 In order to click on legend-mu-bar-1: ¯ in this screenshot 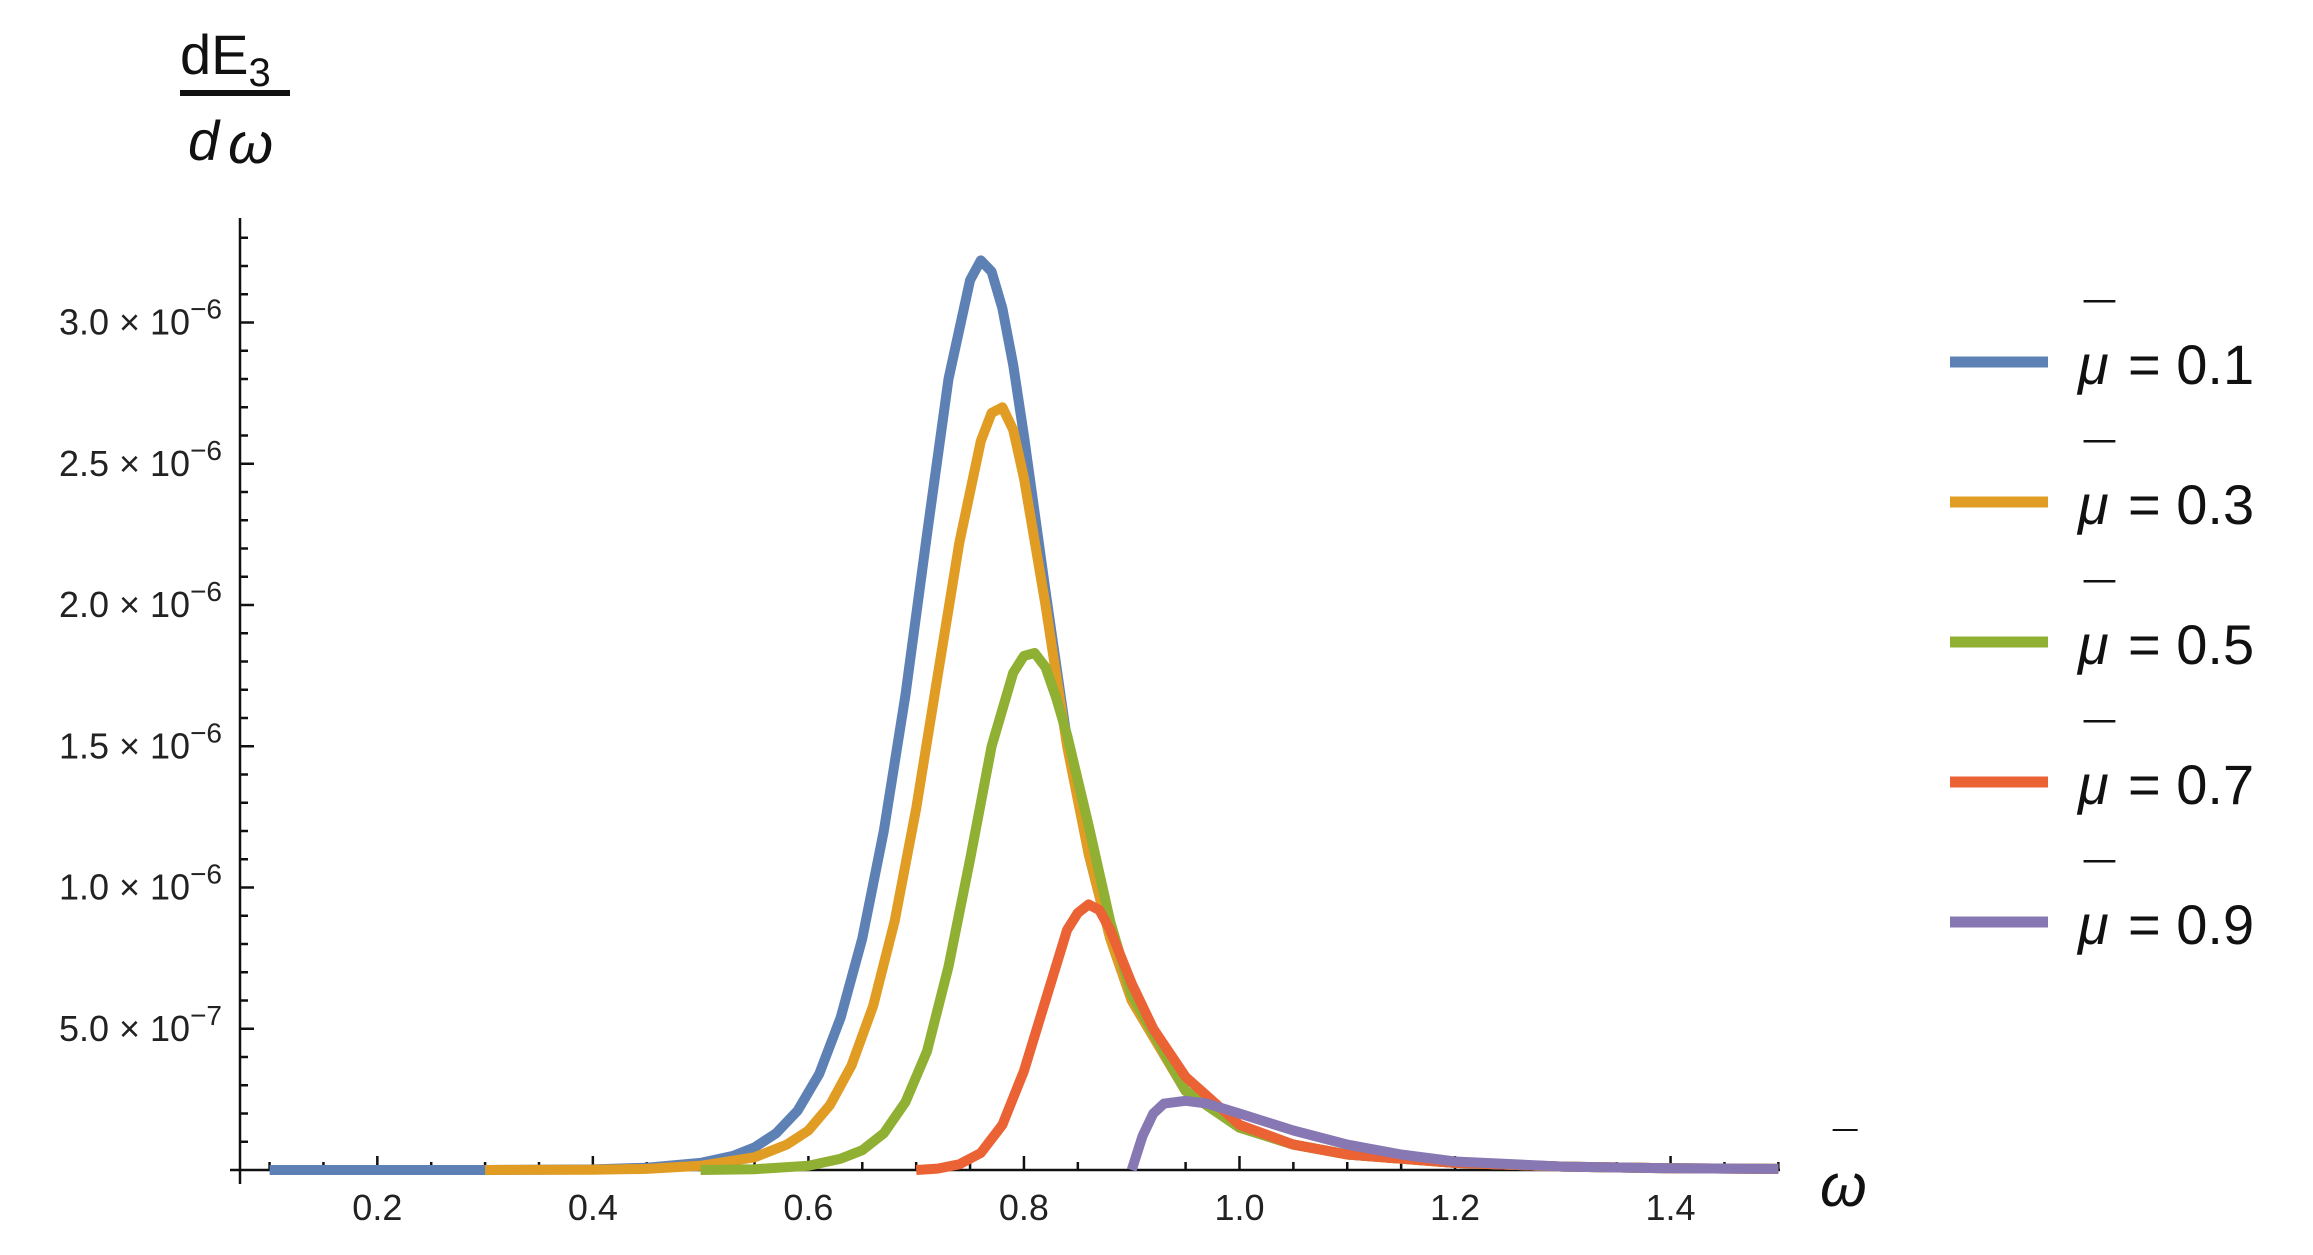, I will do `click(2099, 322)`.